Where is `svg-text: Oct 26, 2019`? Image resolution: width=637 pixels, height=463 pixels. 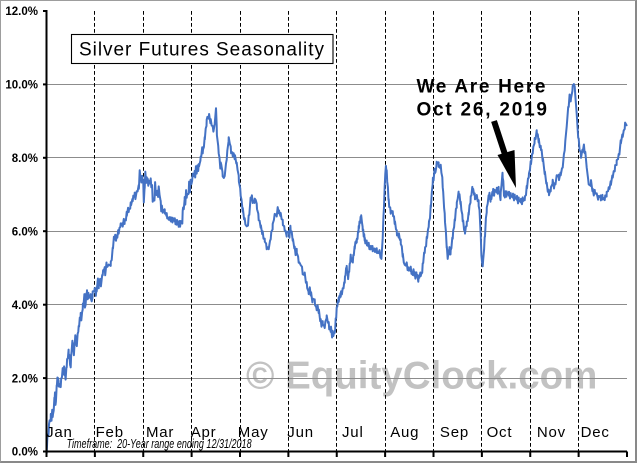
svg-text: Oct 26, 2019 is located at coordinates (482, 109).